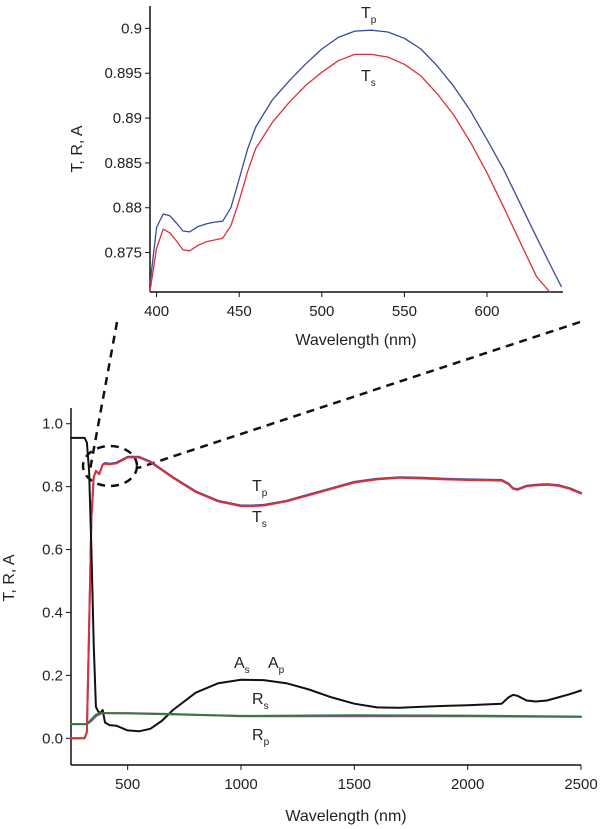 This screenshot has height=829, width=600. I want to click on callout-circle, so click(110, 466).